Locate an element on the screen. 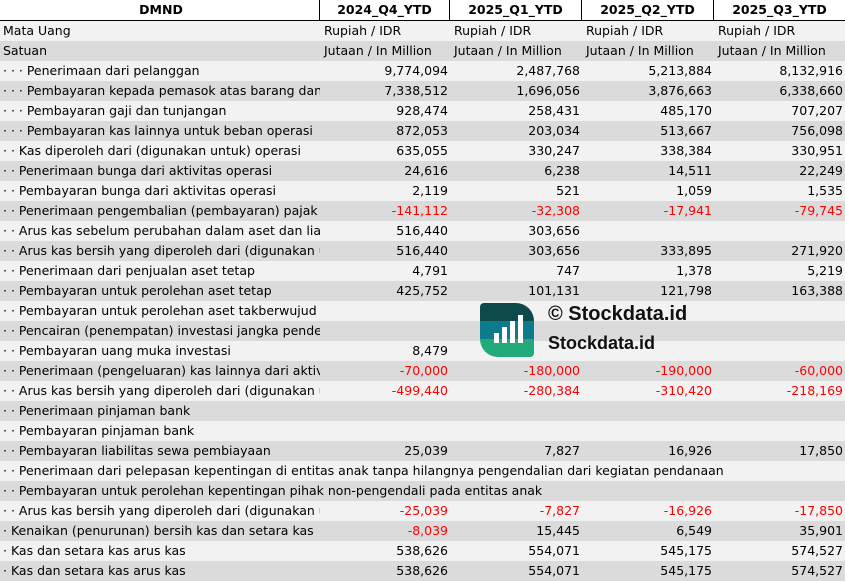  value-cell: 2,487,768 is located at coordinates (548, 70).